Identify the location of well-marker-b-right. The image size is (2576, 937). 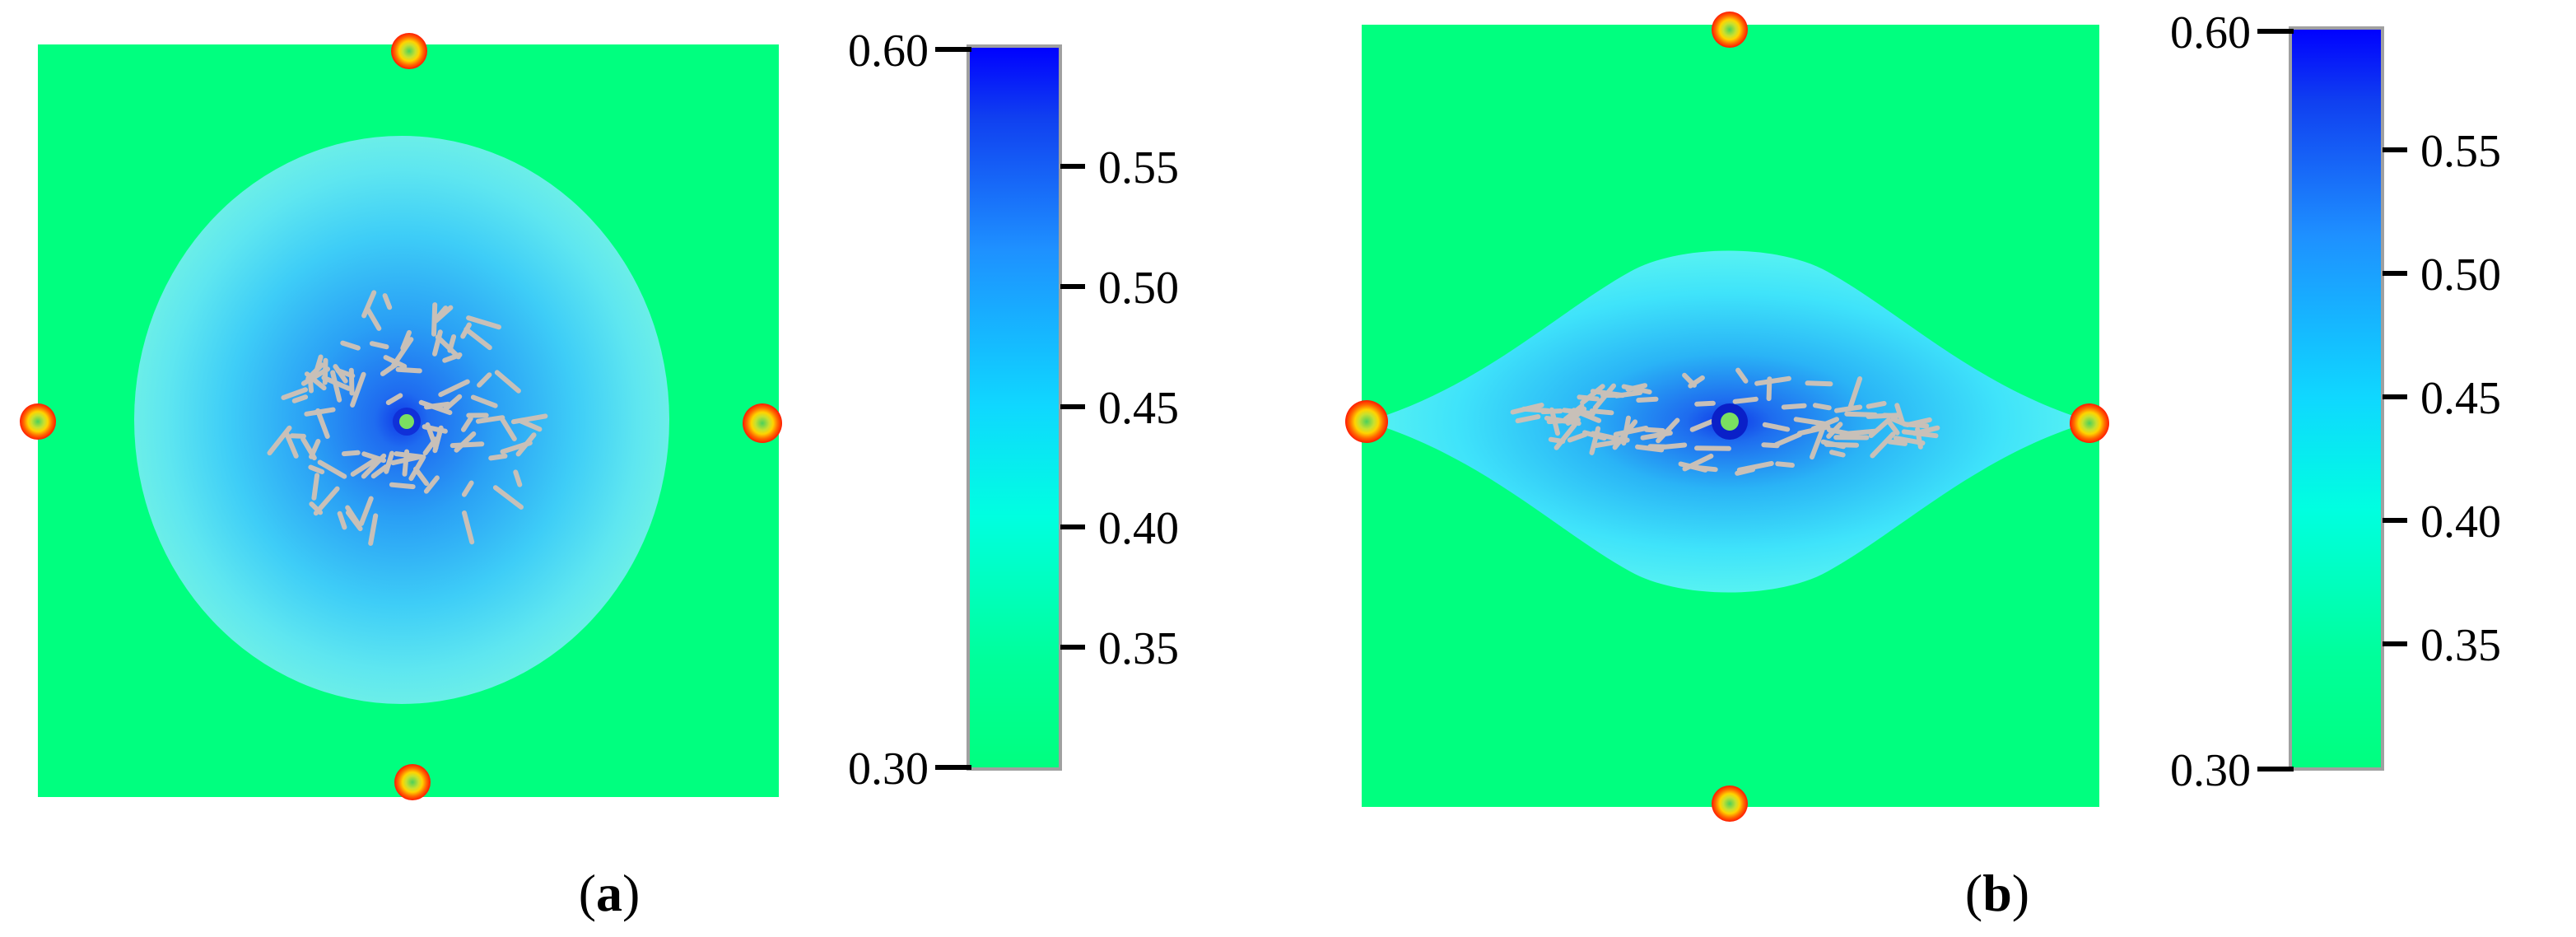
(2089, 423).